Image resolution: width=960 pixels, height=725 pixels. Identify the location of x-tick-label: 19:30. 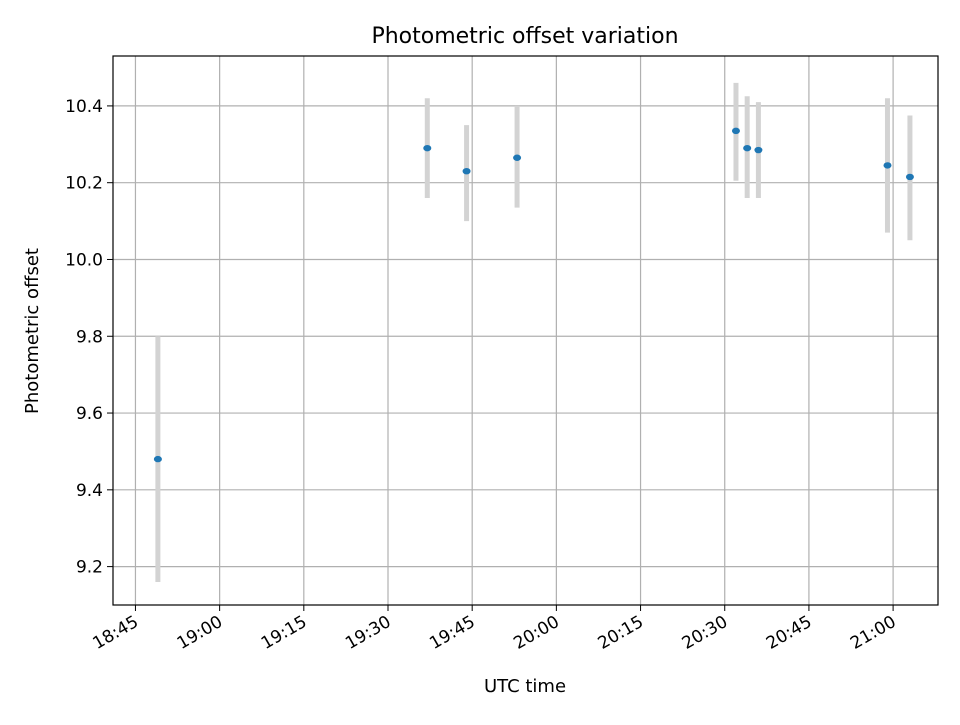
(368, 633).